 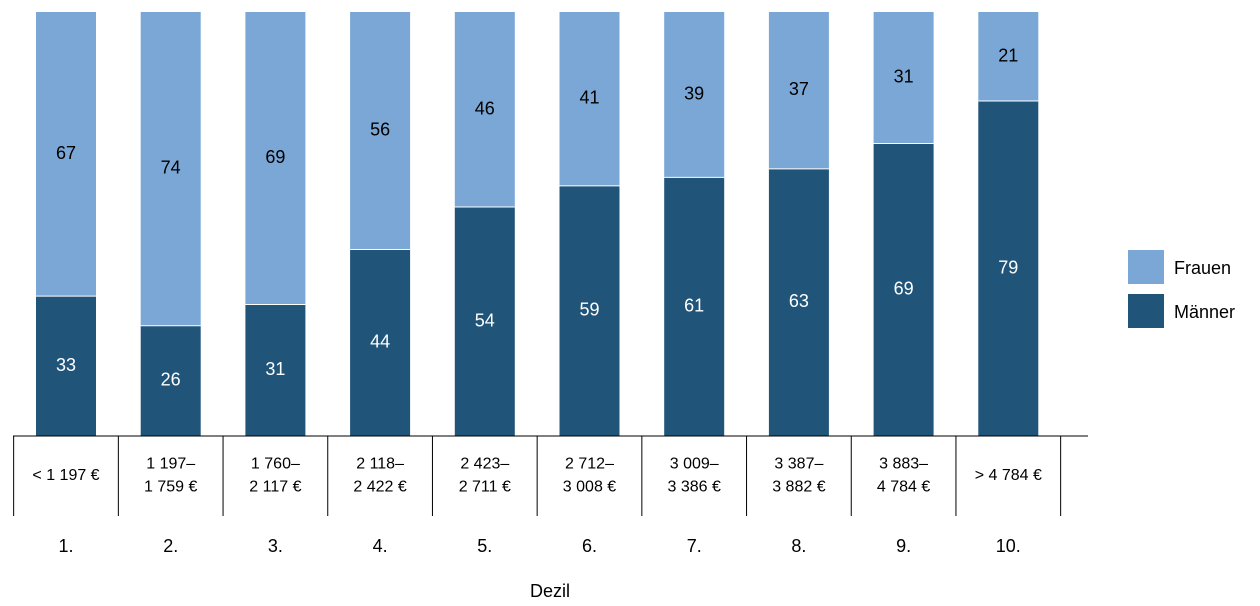 I want to click on data-label-frauen-3: 69, so click(x=275, y=157).